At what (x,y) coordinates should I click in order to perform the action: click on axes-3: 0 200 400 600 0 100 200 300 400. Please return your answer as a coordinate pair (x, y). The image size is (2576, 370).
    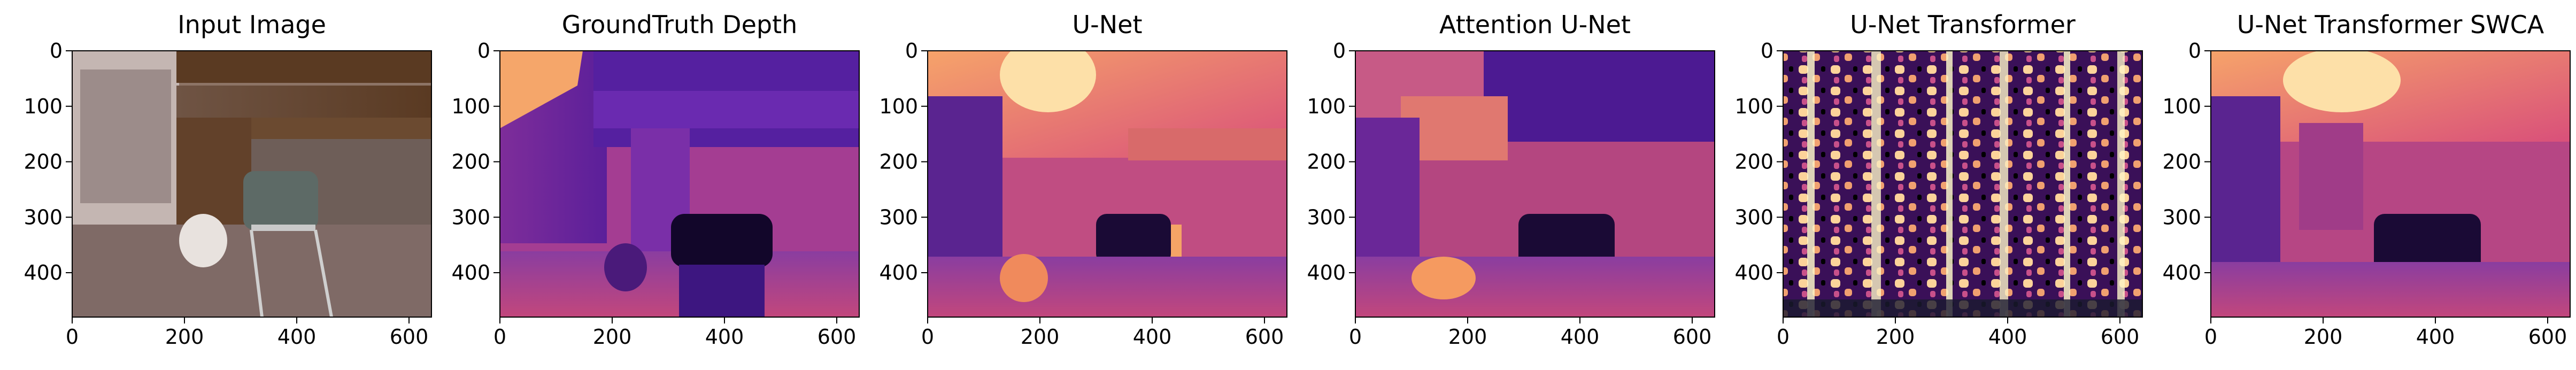
    Looking at the image, I should click on (1511, 194).